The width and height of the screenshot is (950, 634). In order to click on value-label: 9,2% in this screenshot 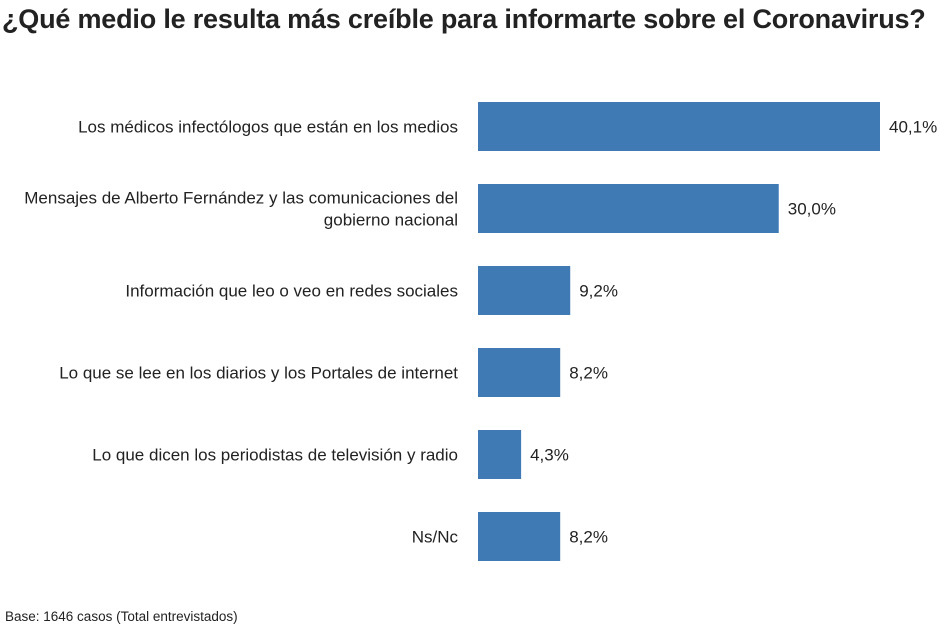, I will do `click(598, 291)`.